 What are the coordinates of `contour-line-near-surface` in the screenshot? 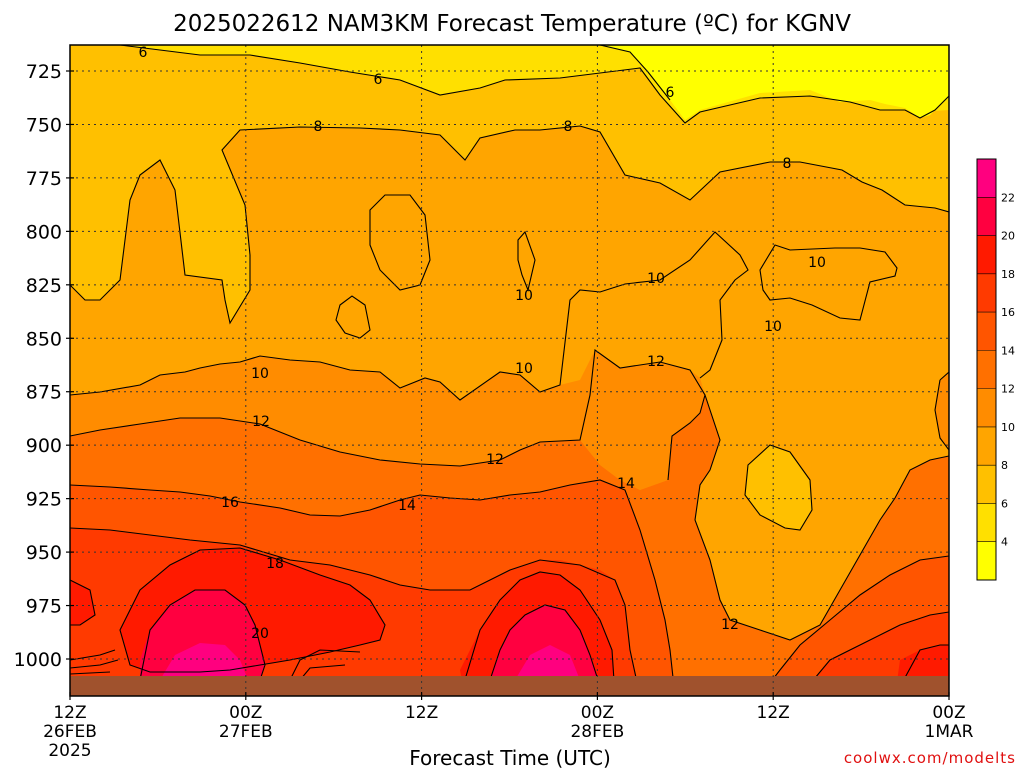 It's located at (215, 665).